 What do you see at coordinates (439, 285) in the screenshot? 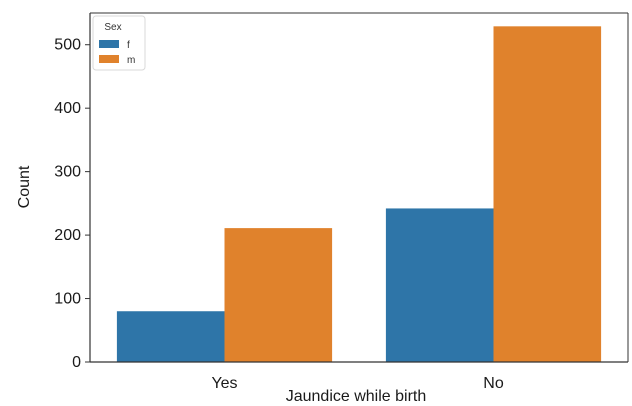
I see `bar-f-no` at bounding box center [439, 285].